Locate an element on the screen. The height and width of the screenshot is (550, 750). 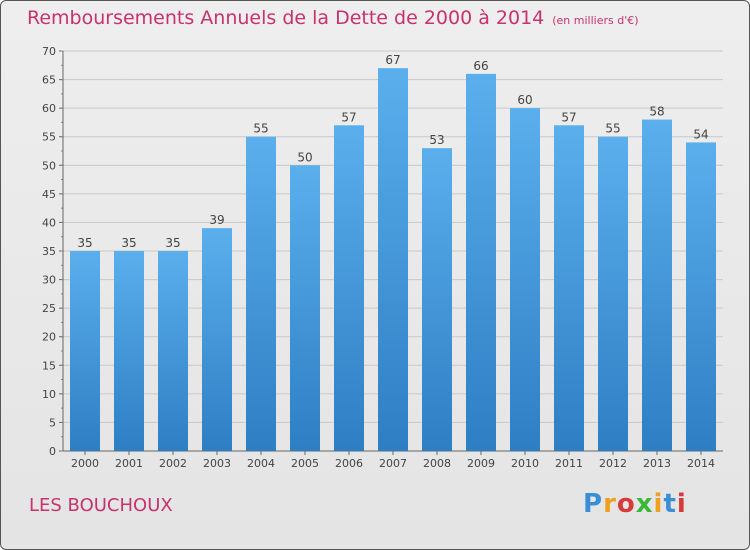
bar-value-label: 67 is located at coordinates (392, 60).